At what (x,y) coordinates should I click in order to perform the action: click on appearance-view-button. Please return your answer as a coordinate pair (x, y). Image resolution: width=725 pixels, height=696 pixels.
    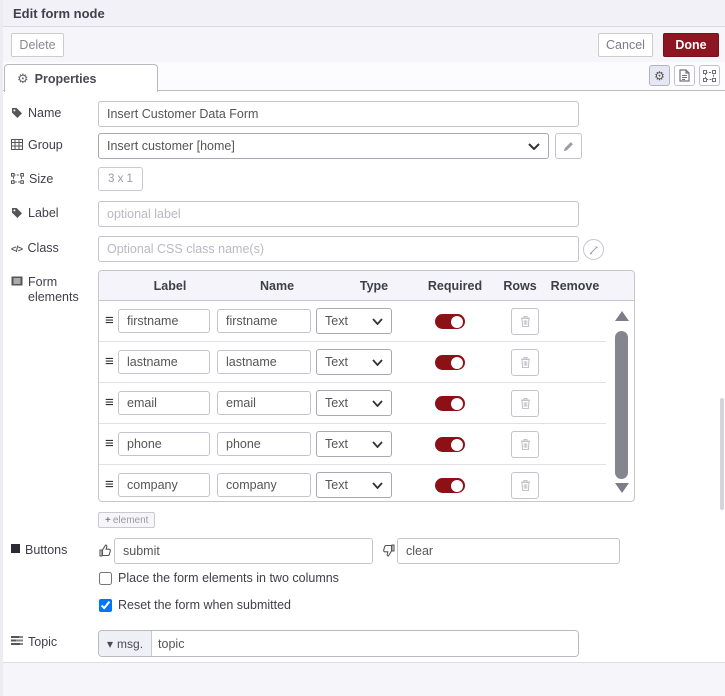
    Looking at the image, I should click on (709, 75).